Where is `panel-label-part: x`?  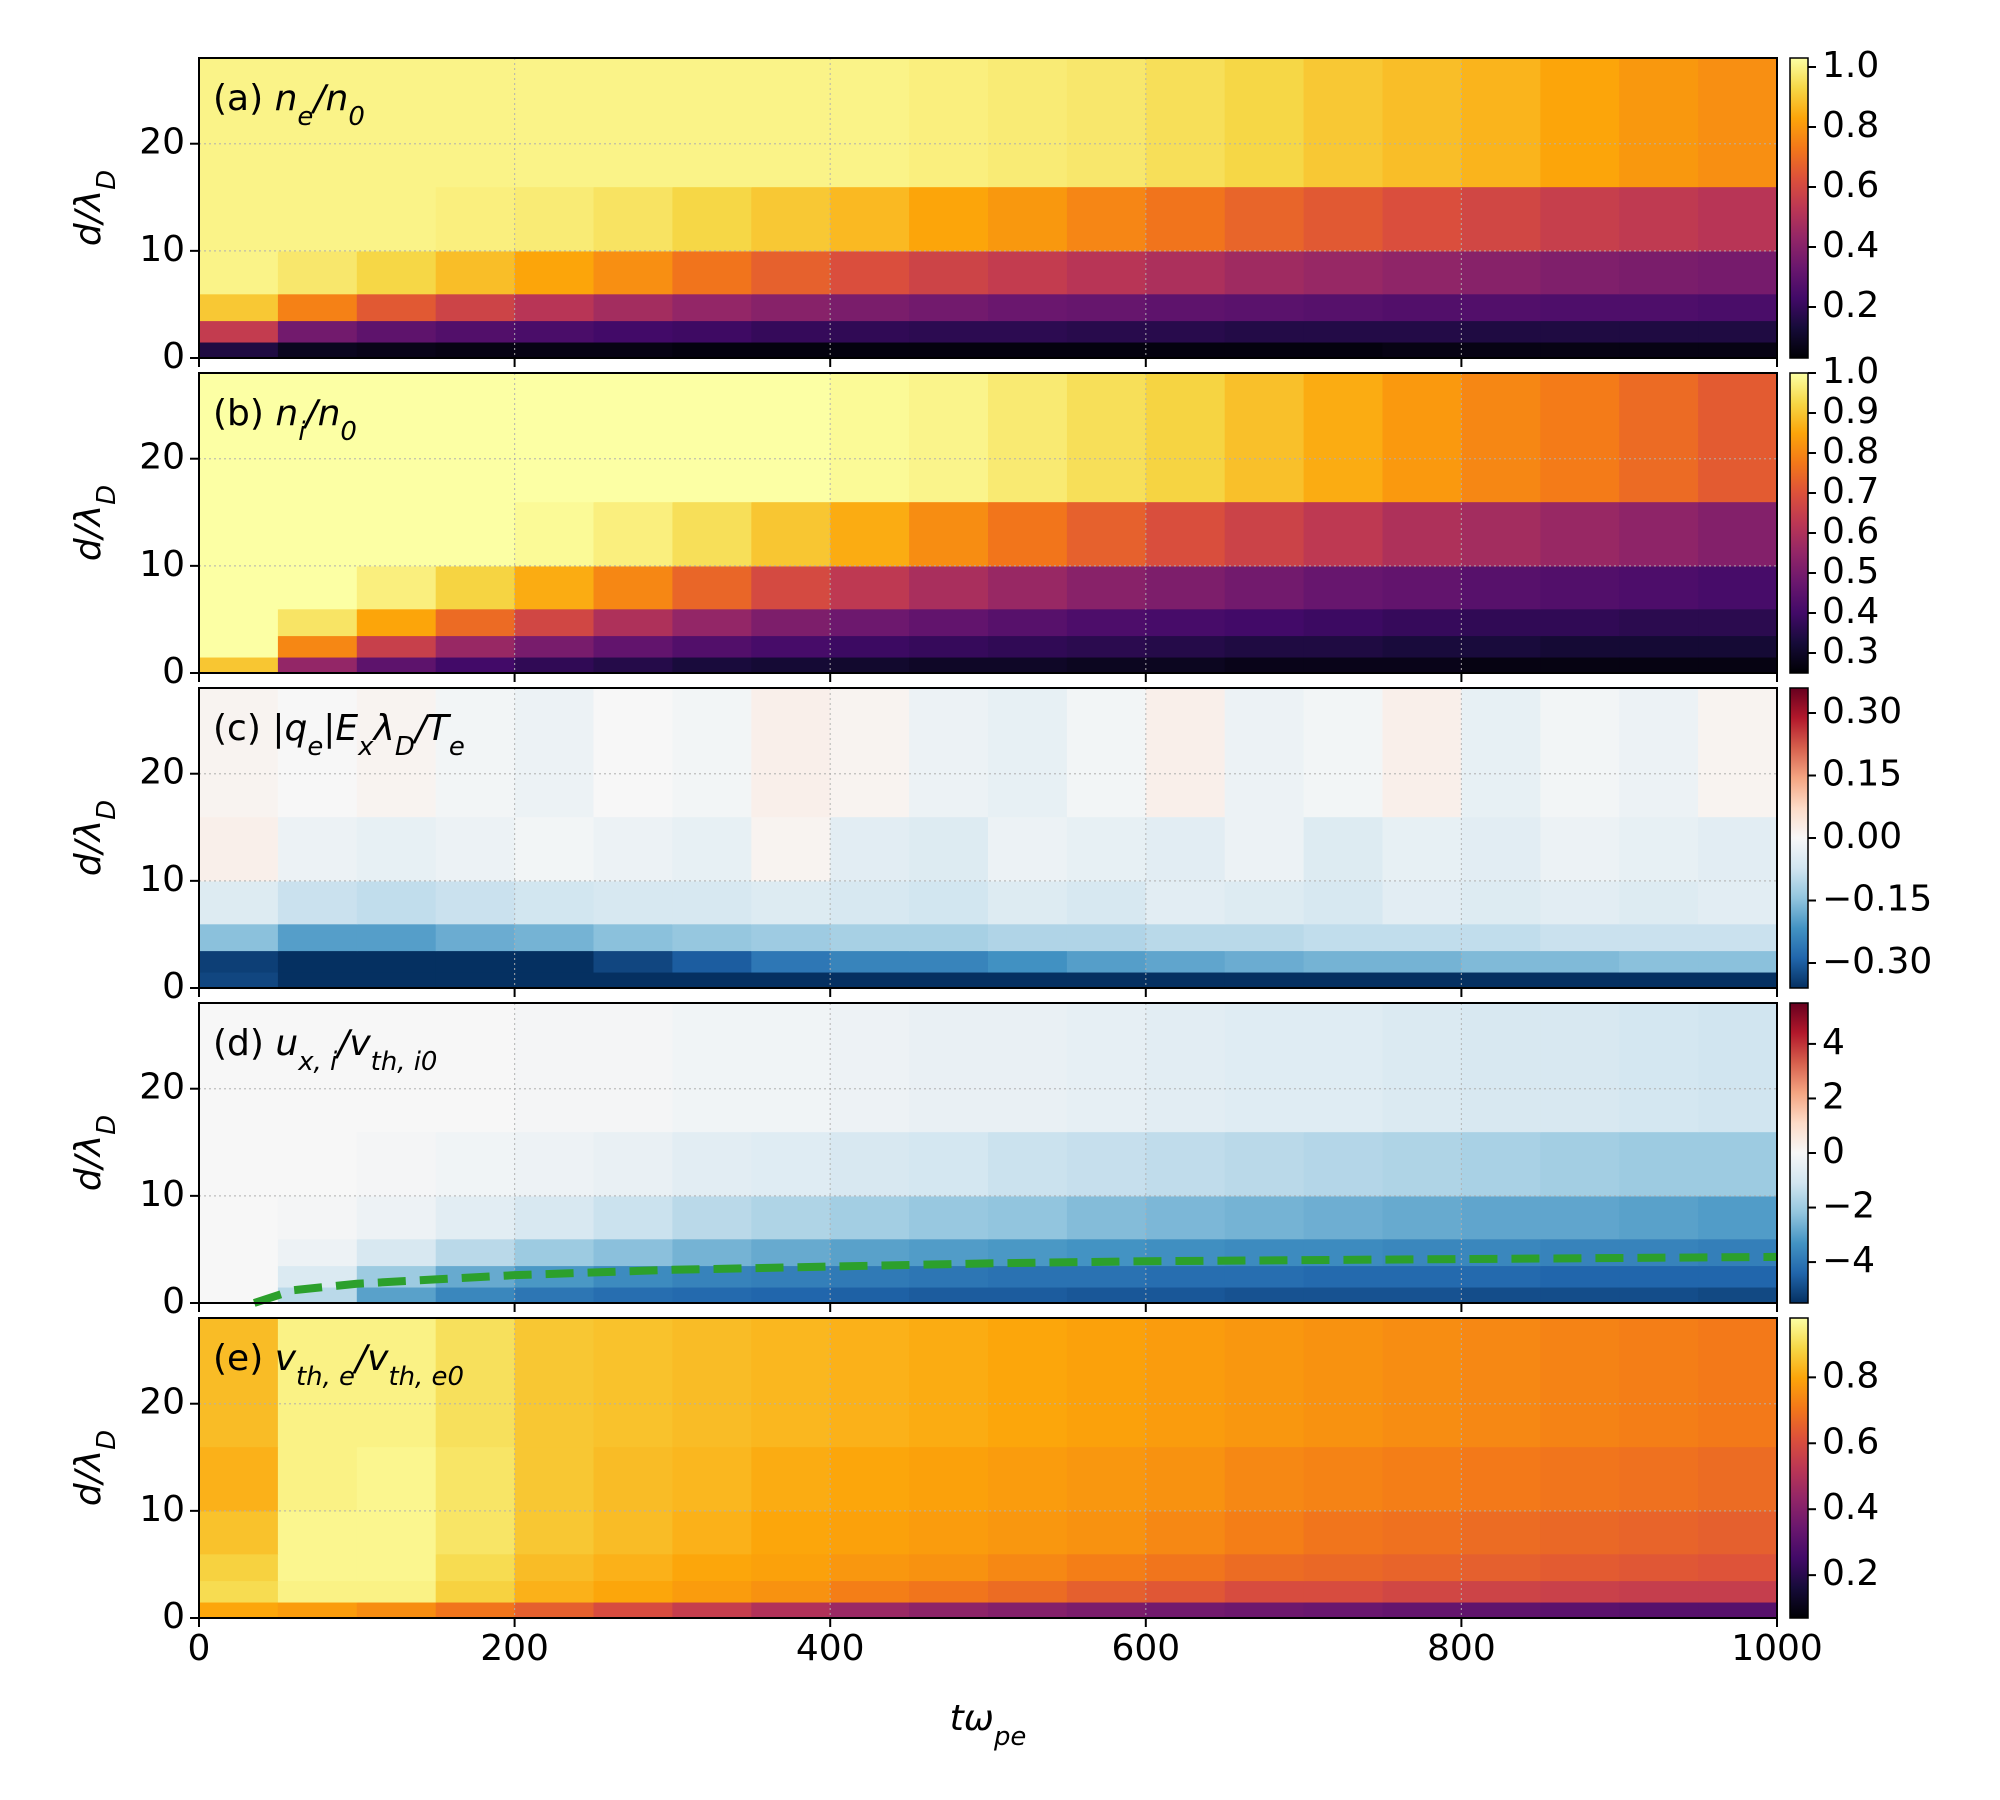 panel-label-part: x is located at coordinates (365, 747).